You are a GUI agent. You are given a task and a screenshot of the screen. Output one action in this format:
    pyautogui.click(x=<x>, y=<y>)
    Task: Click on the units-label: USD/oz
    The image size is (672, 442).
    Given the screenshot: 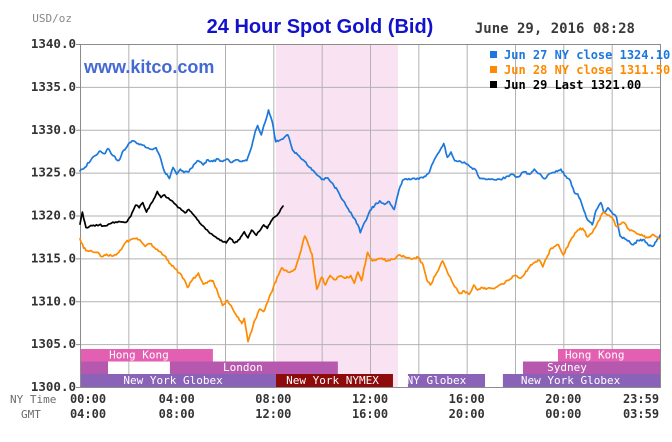 What is the action you would take?
    pyautogui.click(x=52, y=18)
    